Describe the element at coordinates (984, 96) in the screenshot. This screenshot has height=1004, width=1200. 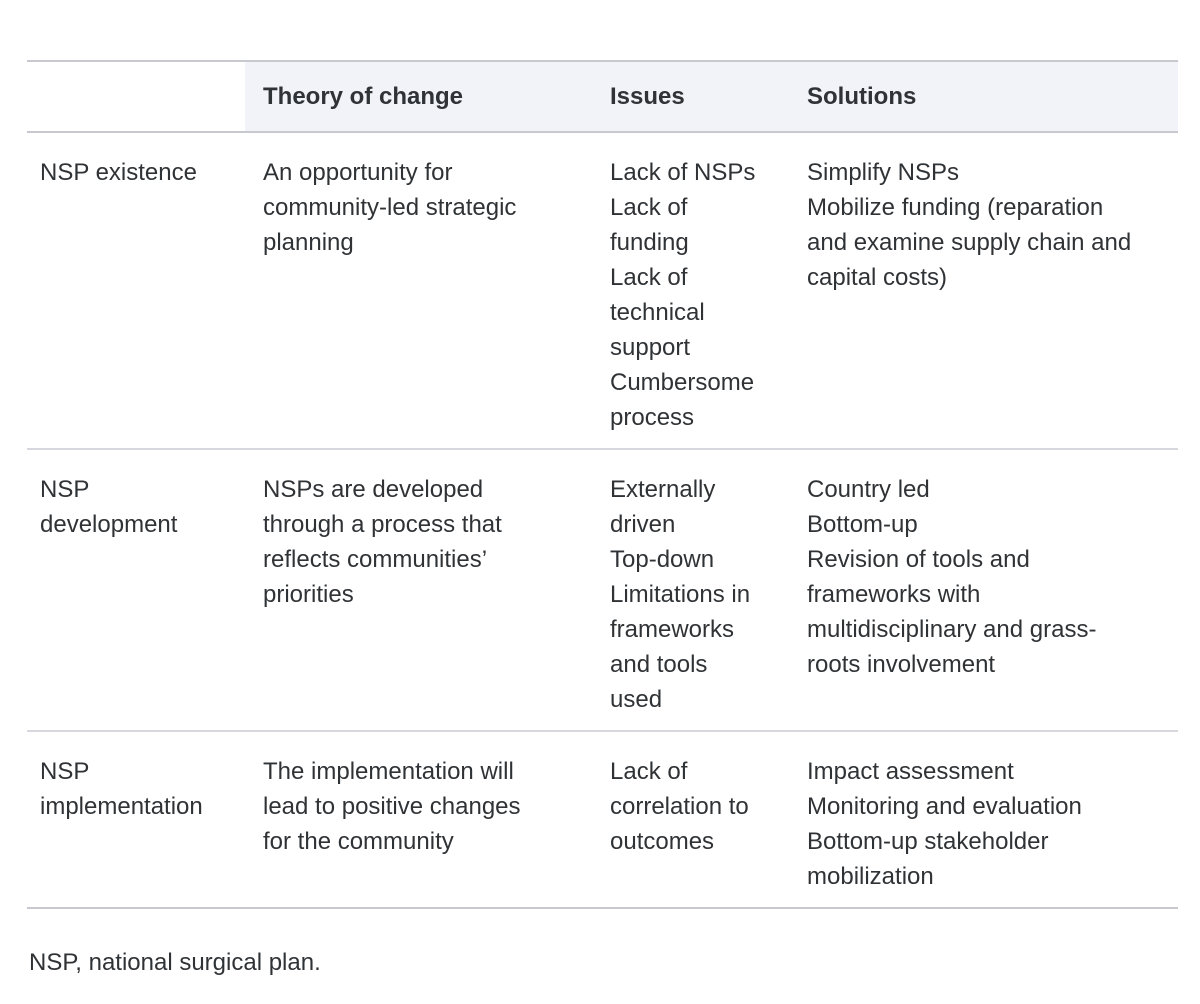
I see `col-header-solutions: Solutions` at that location.